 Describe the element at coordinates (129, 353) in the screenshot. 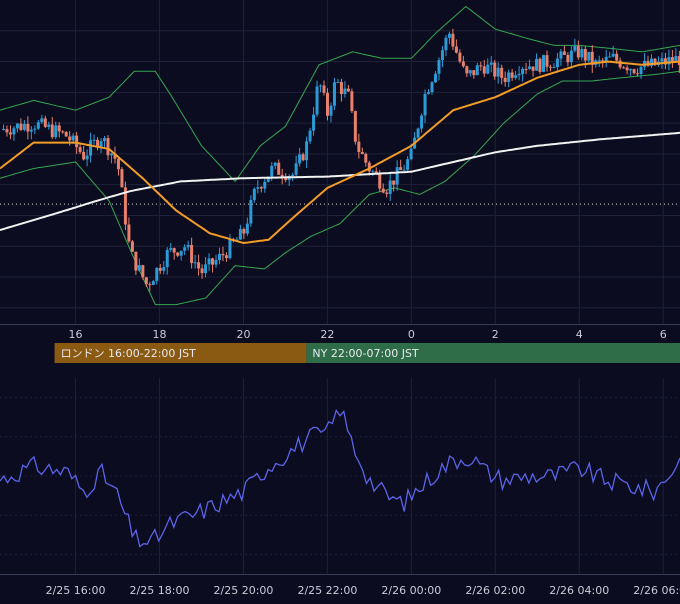

I see `session-london-label: ロンドン 16:00-22:00 JST` at that location.